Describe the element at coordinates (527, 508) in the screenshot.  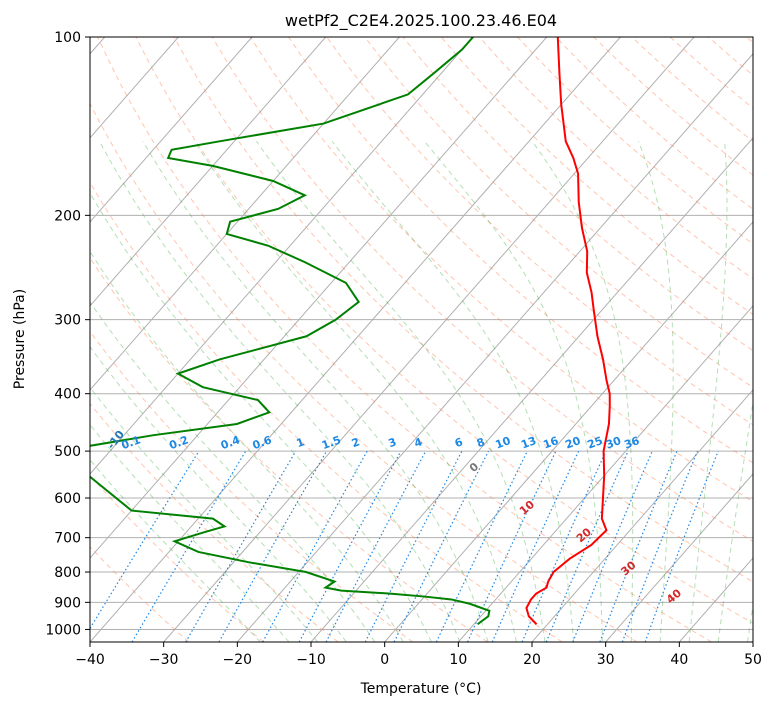
I see `moist-adiabat-label: 10` at that location.